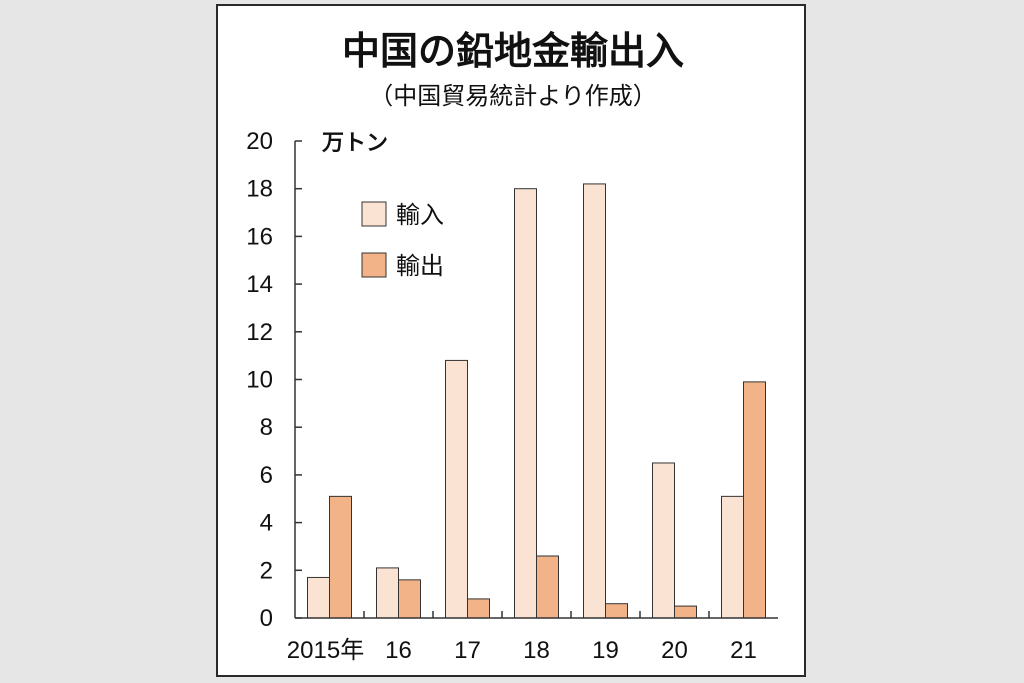  Describe the element at coordinates (259, 141) in the screenshot. I see `y-tick-label: 20` at that location.